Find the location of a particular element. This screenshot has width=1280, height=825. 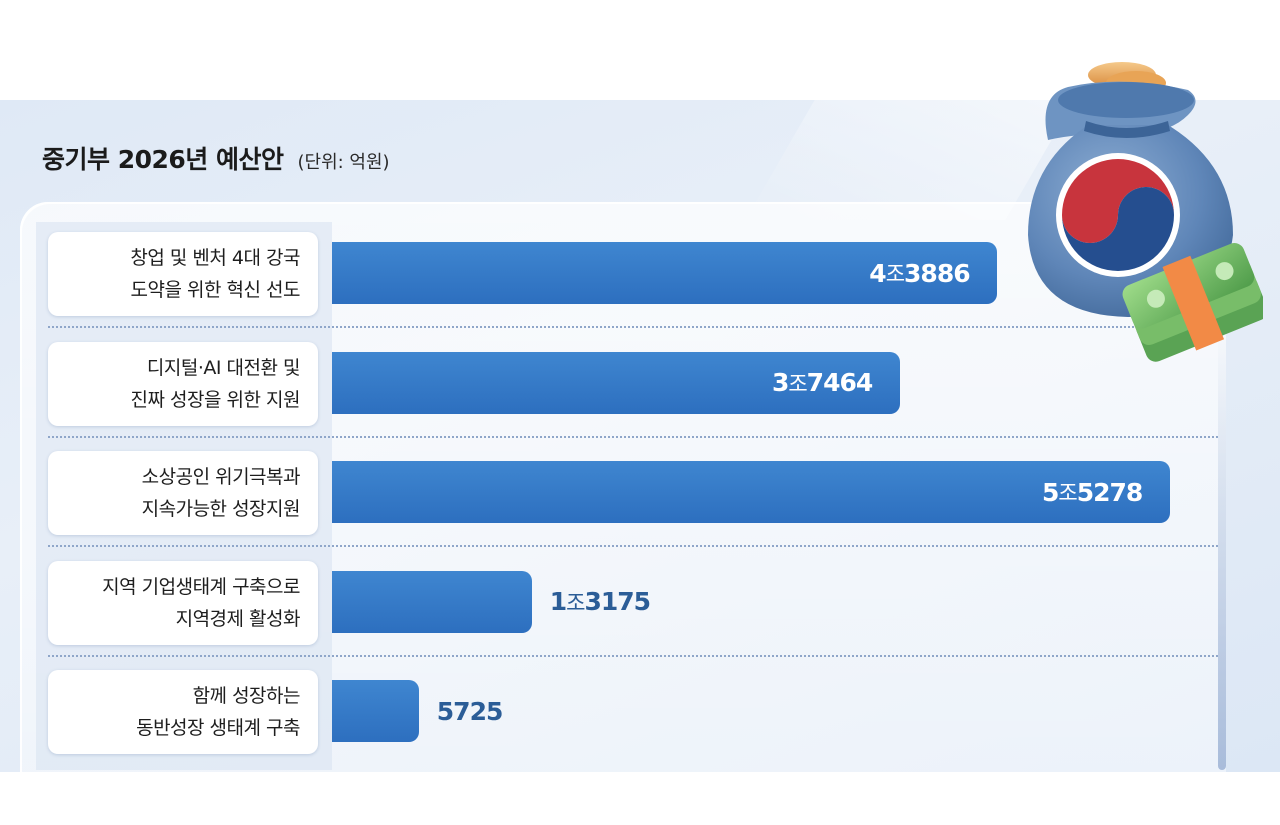

category-label-line: 창업 및 벤처 4대 강국 is located at coordinates (215, 258).